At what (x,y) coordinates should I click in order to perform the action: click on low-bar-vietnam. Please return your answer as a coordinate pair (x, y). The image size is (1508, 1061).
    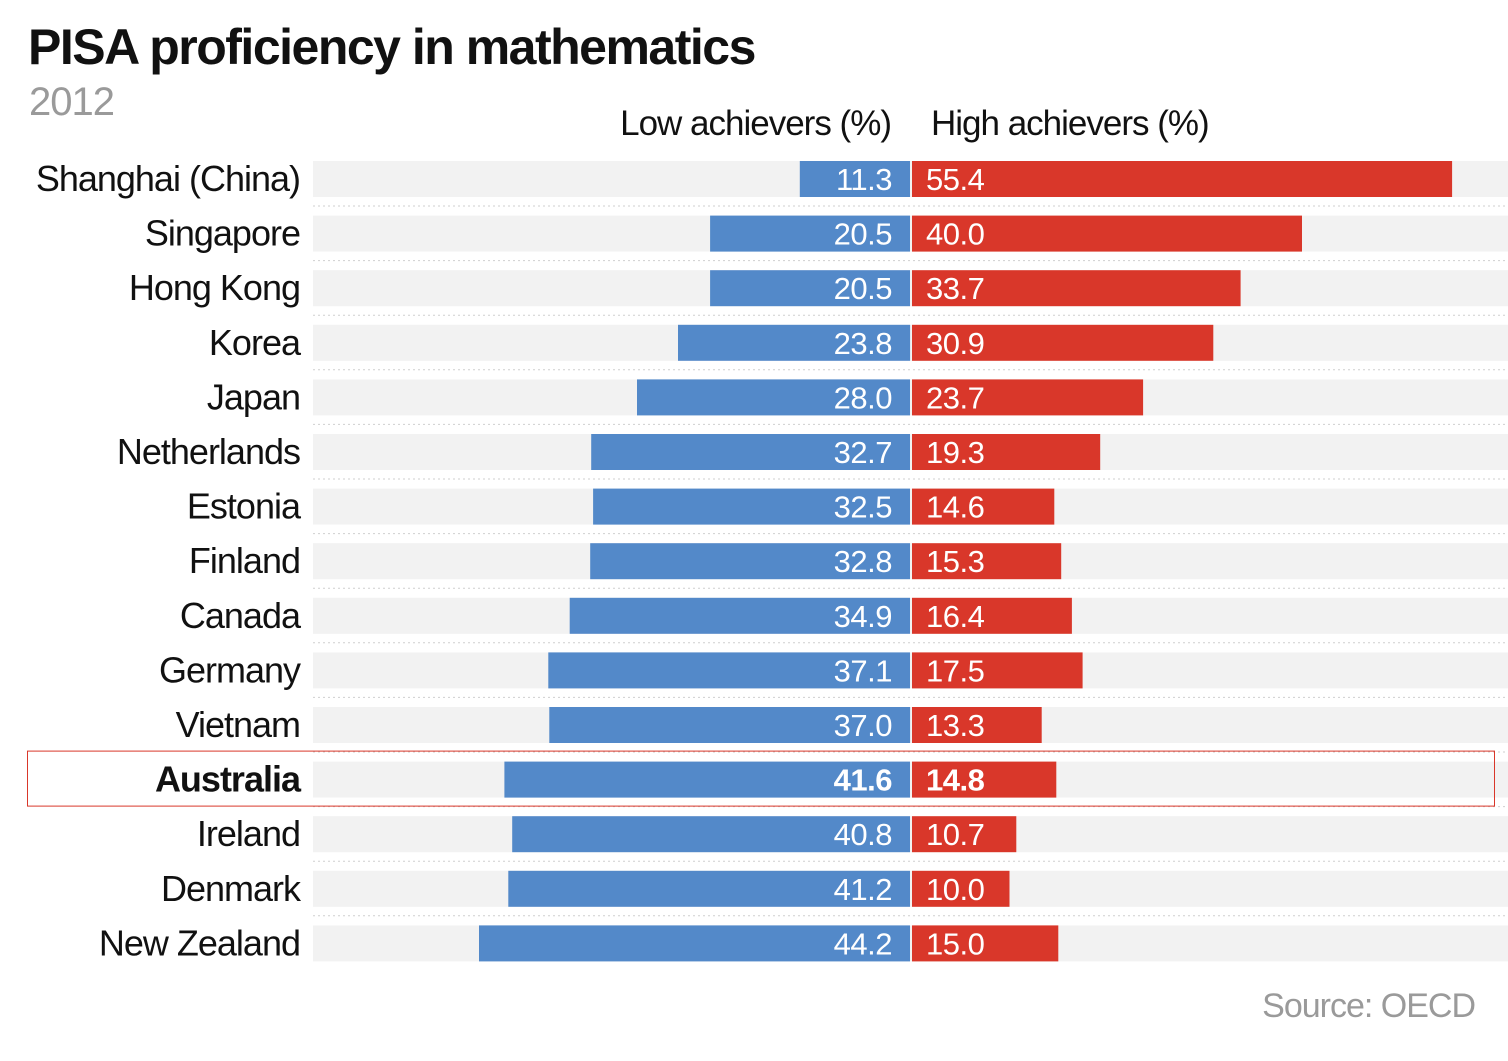
    Looking at the image, I should click on (730, 725).